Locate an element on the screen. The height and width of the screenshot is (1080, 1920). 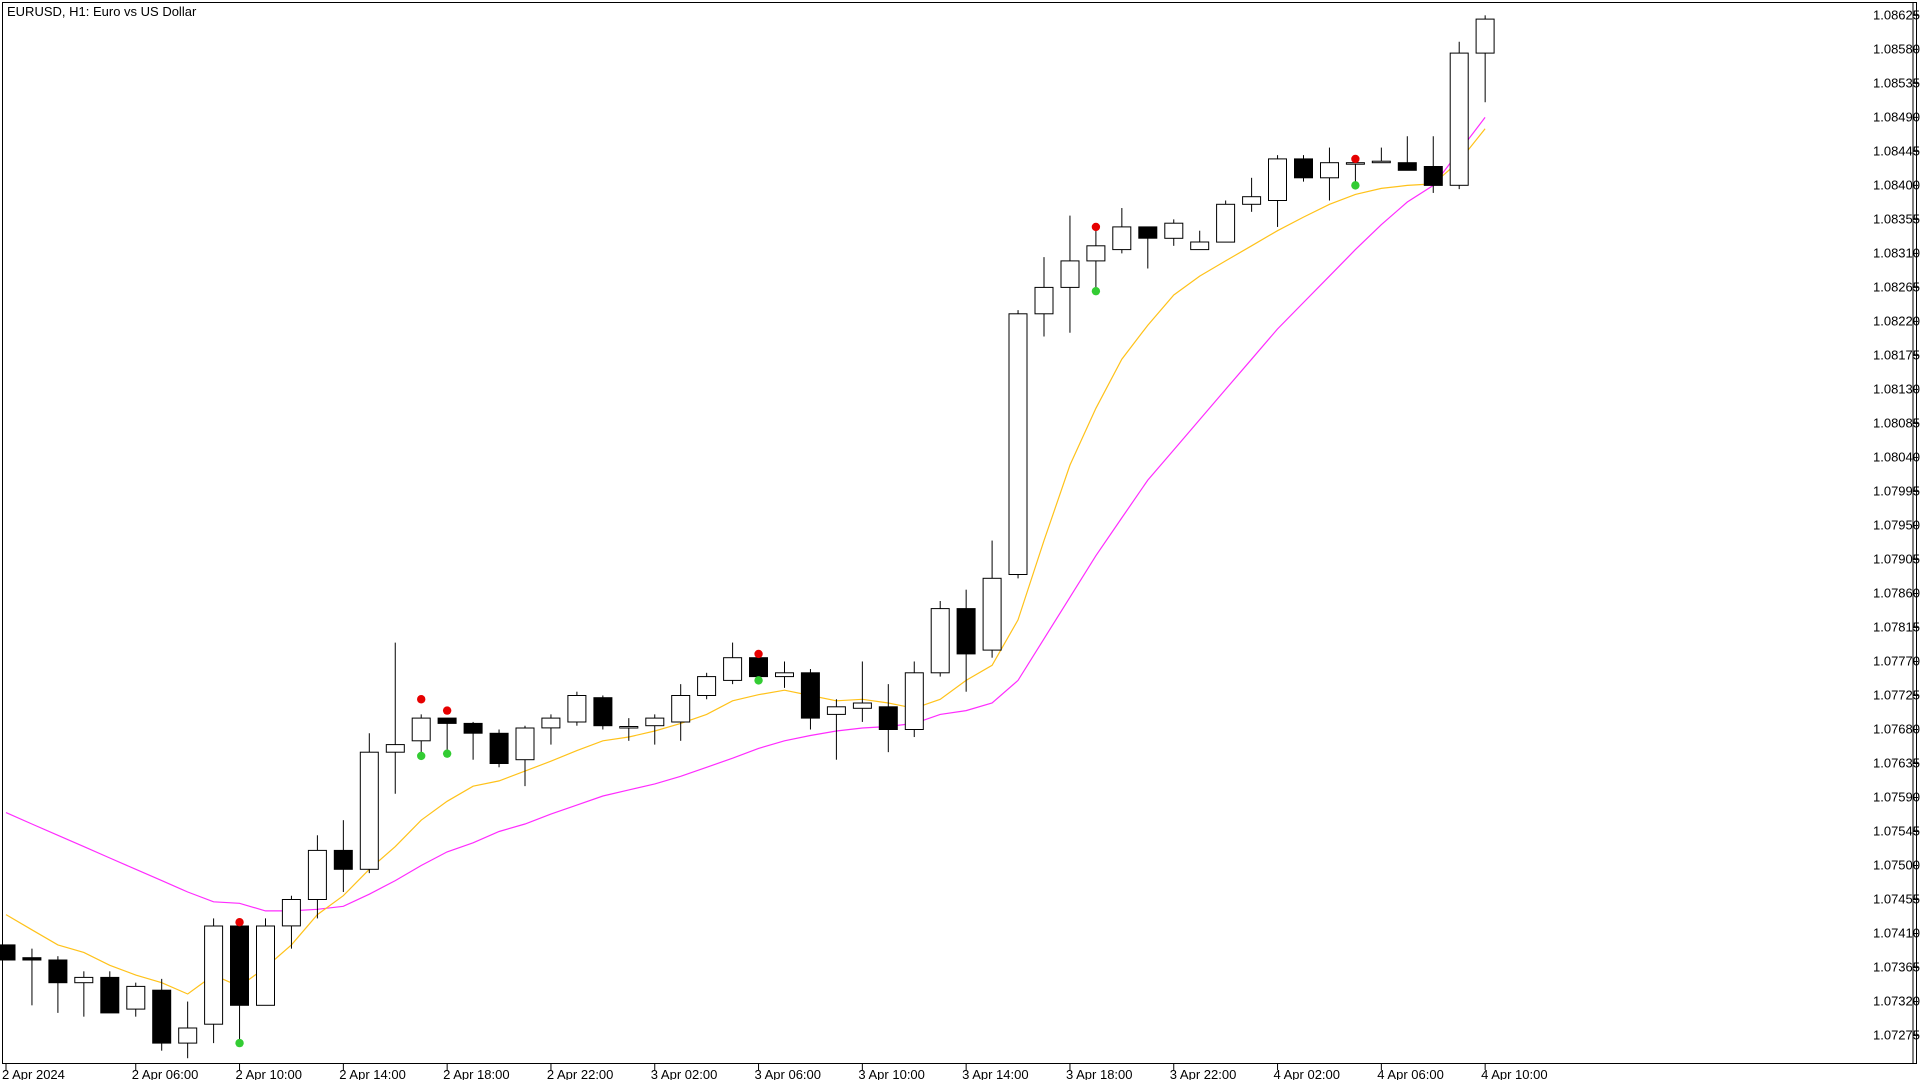
price-tick-label: 1.08625 is located at coordinates (1896, 14).